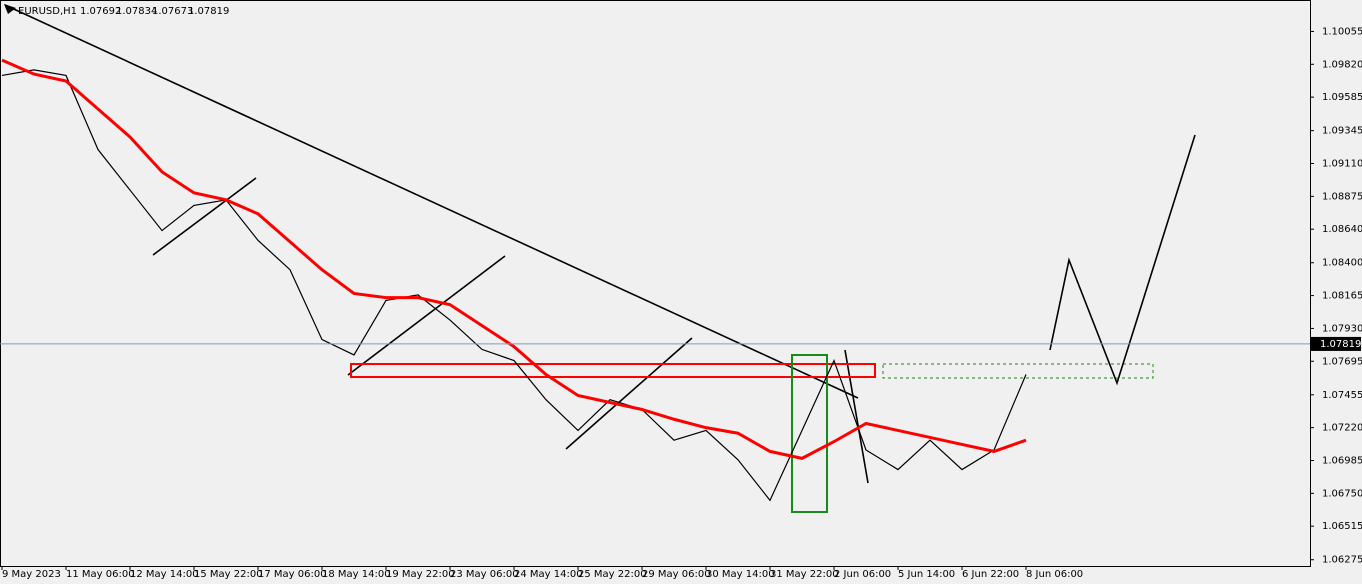  Describe the element at coordinates (136, 11) in the screenshot. I see `high: 1.07834` at that location.